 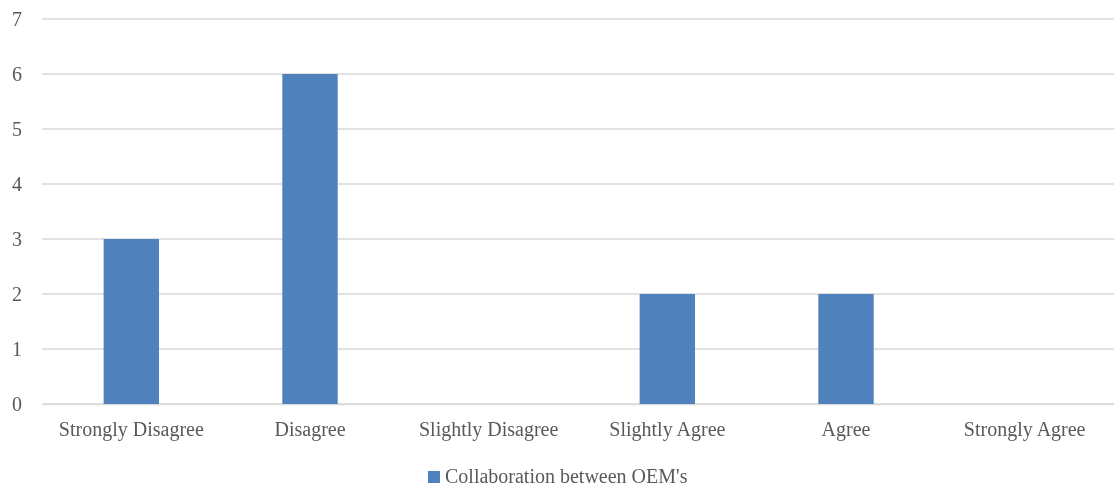 What do you see at coordinates (17, 348) in the screenshot?
I see `y-tick-label: 1` at bounding box center [17, 348].